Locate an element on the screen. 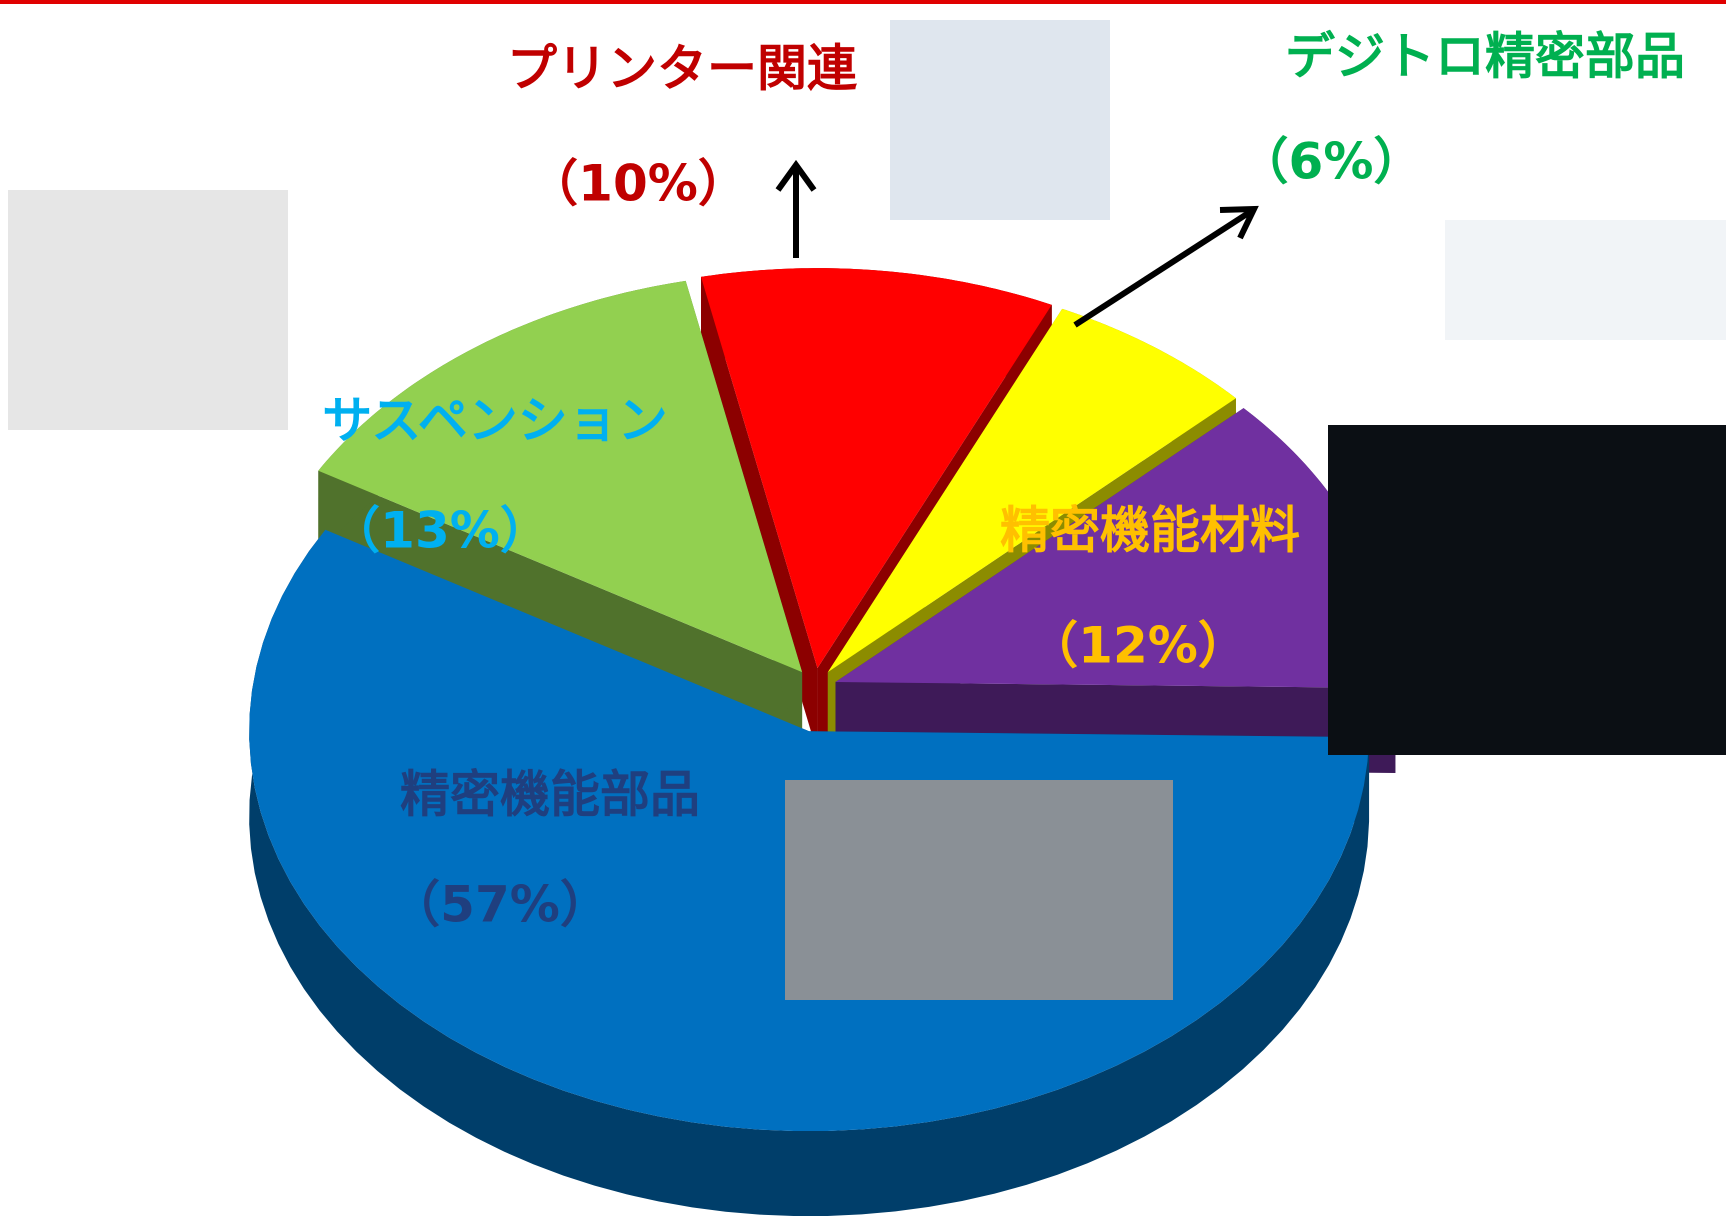  value-label: （12%） is located at coordinates (1138, 646).